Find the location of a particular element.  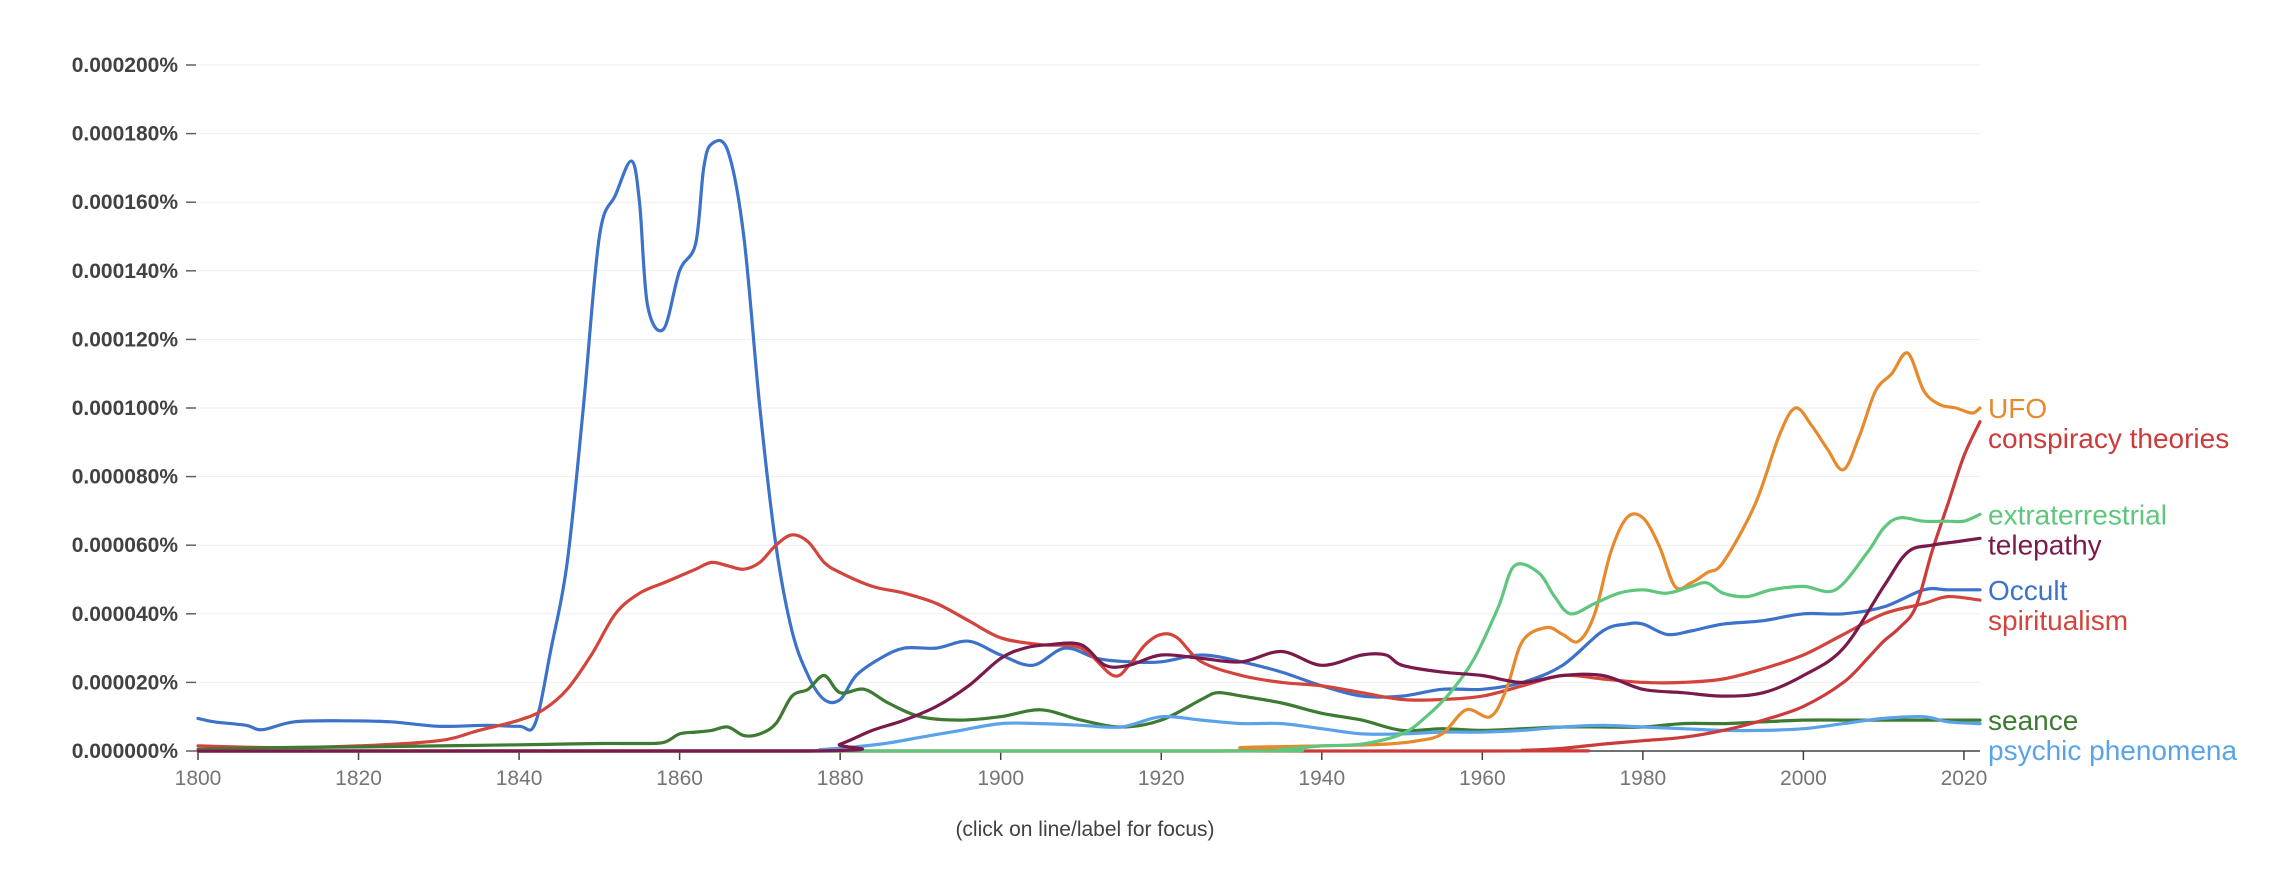

y-tick-label: 0.000080% is located at coordinates (125, 477).